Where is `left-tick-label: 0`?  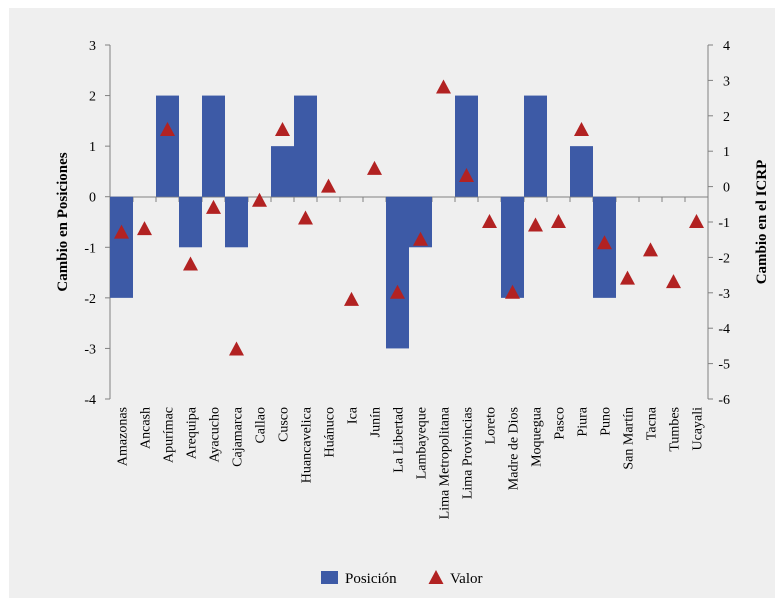 left-tick-label: 0 is located at coordinates (92, 198).